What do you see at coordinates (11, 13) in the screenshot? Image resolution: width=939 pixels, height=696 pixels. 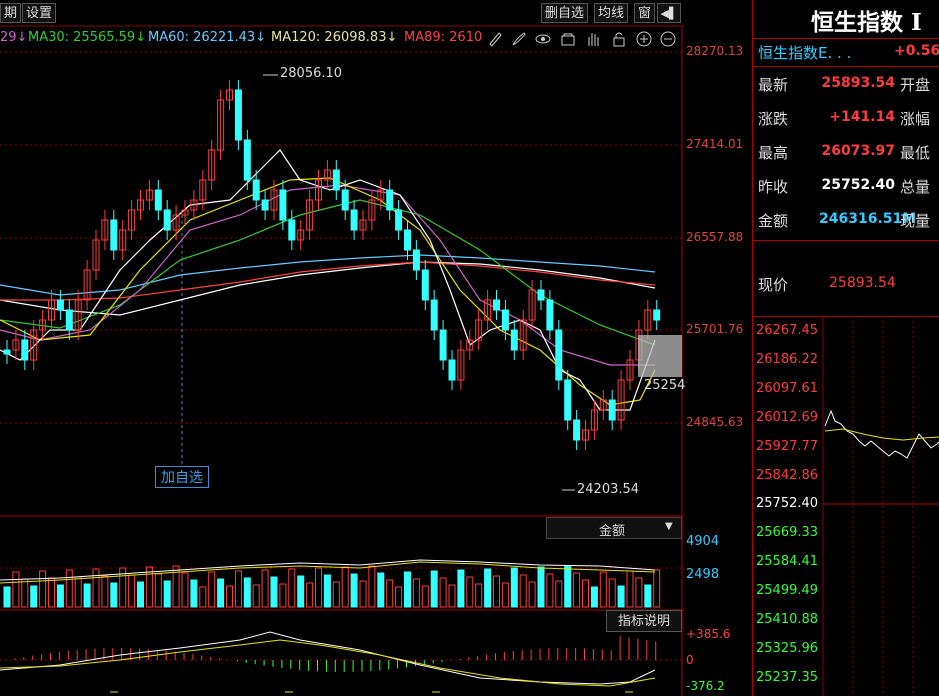 I see `period-tab: 期` at bounding box center [11, 13].